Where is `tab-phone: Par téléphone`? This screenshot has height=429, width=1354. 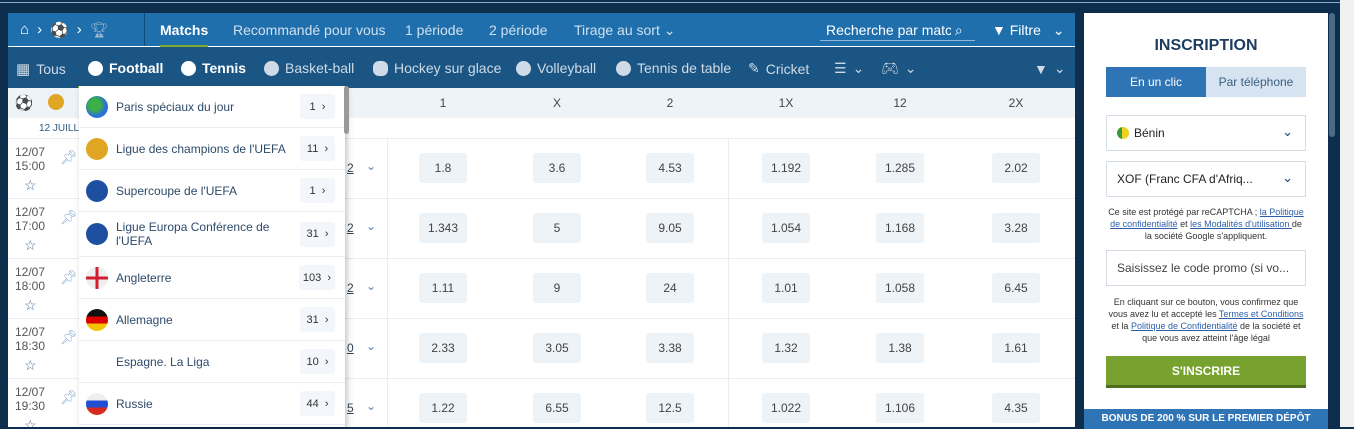 tab-phone: Par téléphone is located at coordinates (1256, 82).